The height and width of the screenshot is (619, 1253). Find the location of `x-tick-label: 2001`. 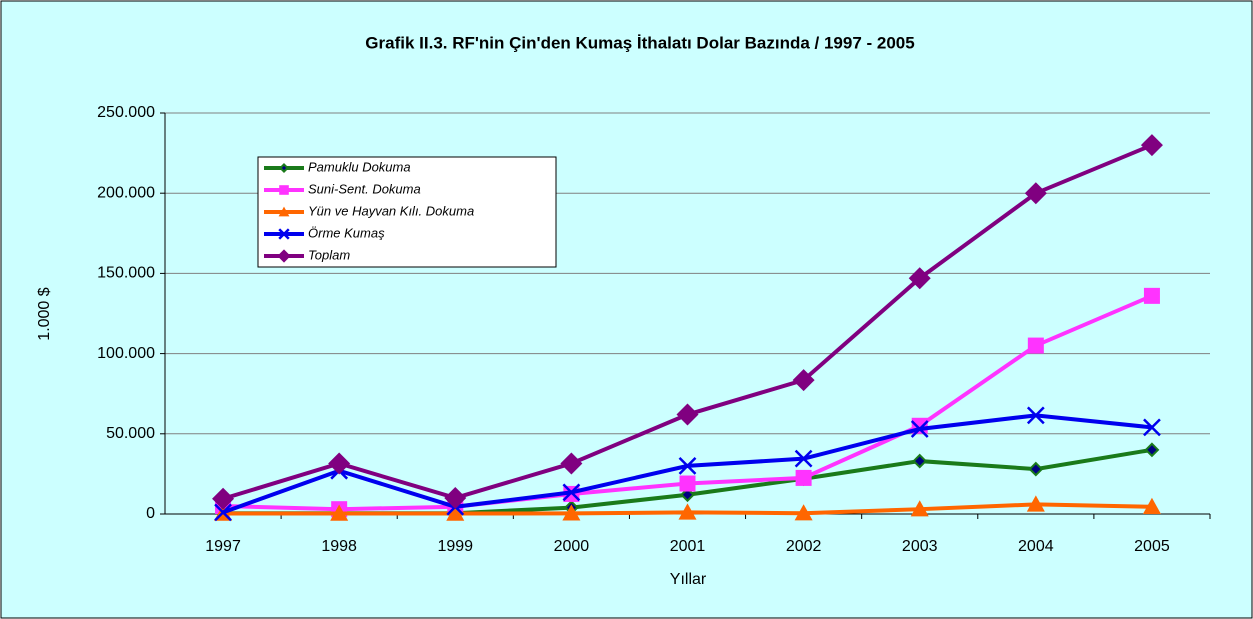

x-tick-label: 2001 is located at coordinates (688, 546).